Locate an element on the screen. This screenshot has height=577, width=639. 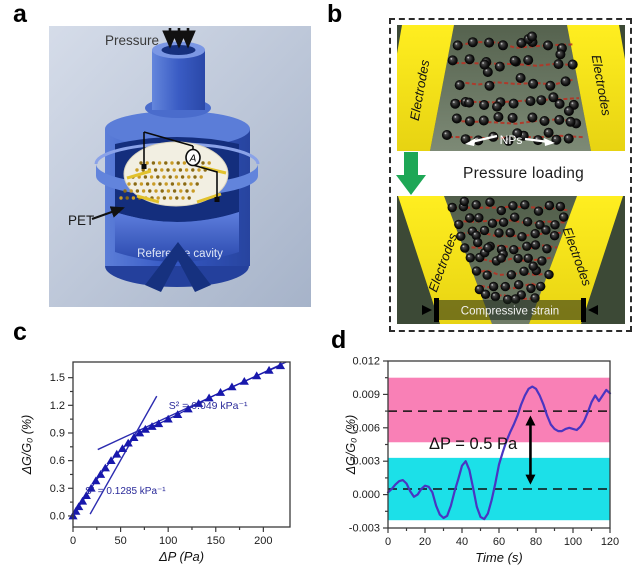
annotation-0: ΔP = 0.5 Pa is located at coordinates (473, 444).